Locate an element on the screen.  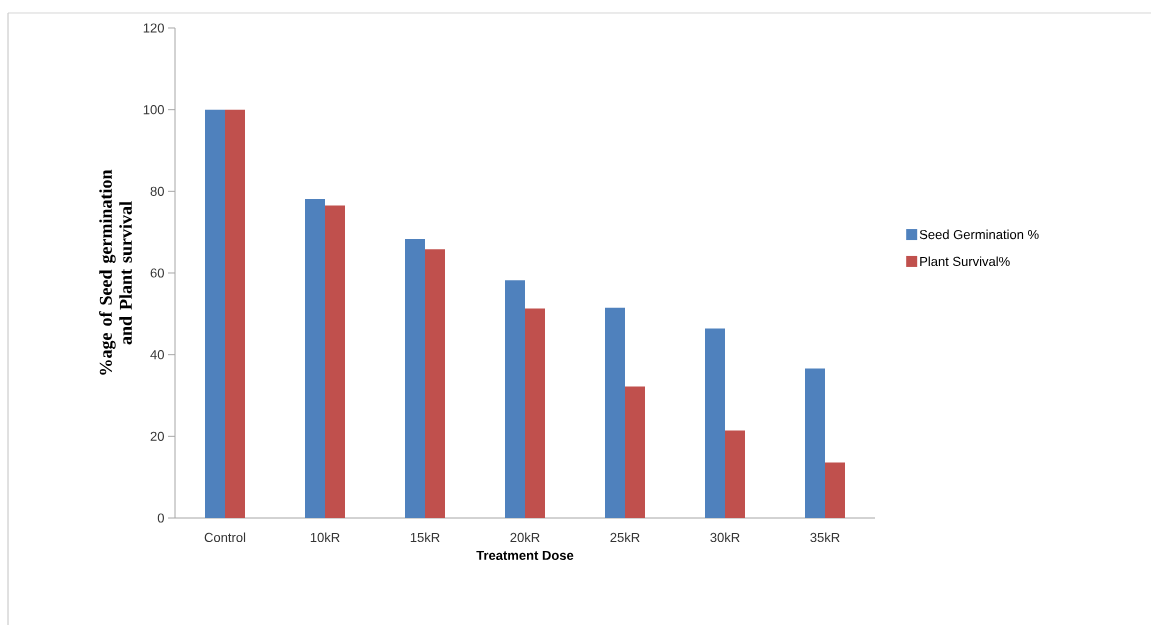
y-tick-label: 80 is located at coordinates (157, 191).